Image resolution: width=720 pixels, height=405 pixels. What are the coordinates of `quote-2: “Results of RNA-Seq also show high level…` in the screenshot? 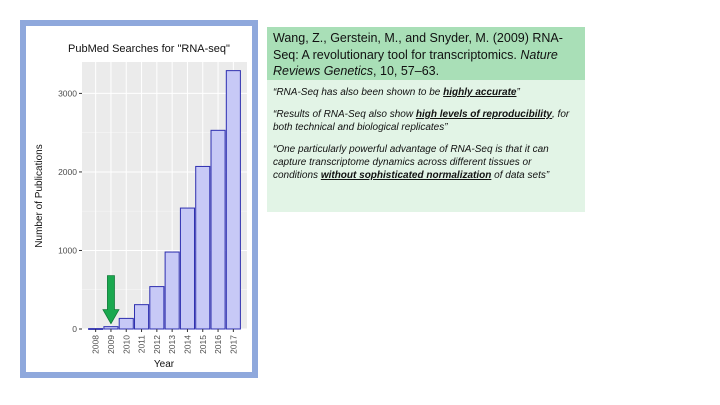 It's located at (426, 121).